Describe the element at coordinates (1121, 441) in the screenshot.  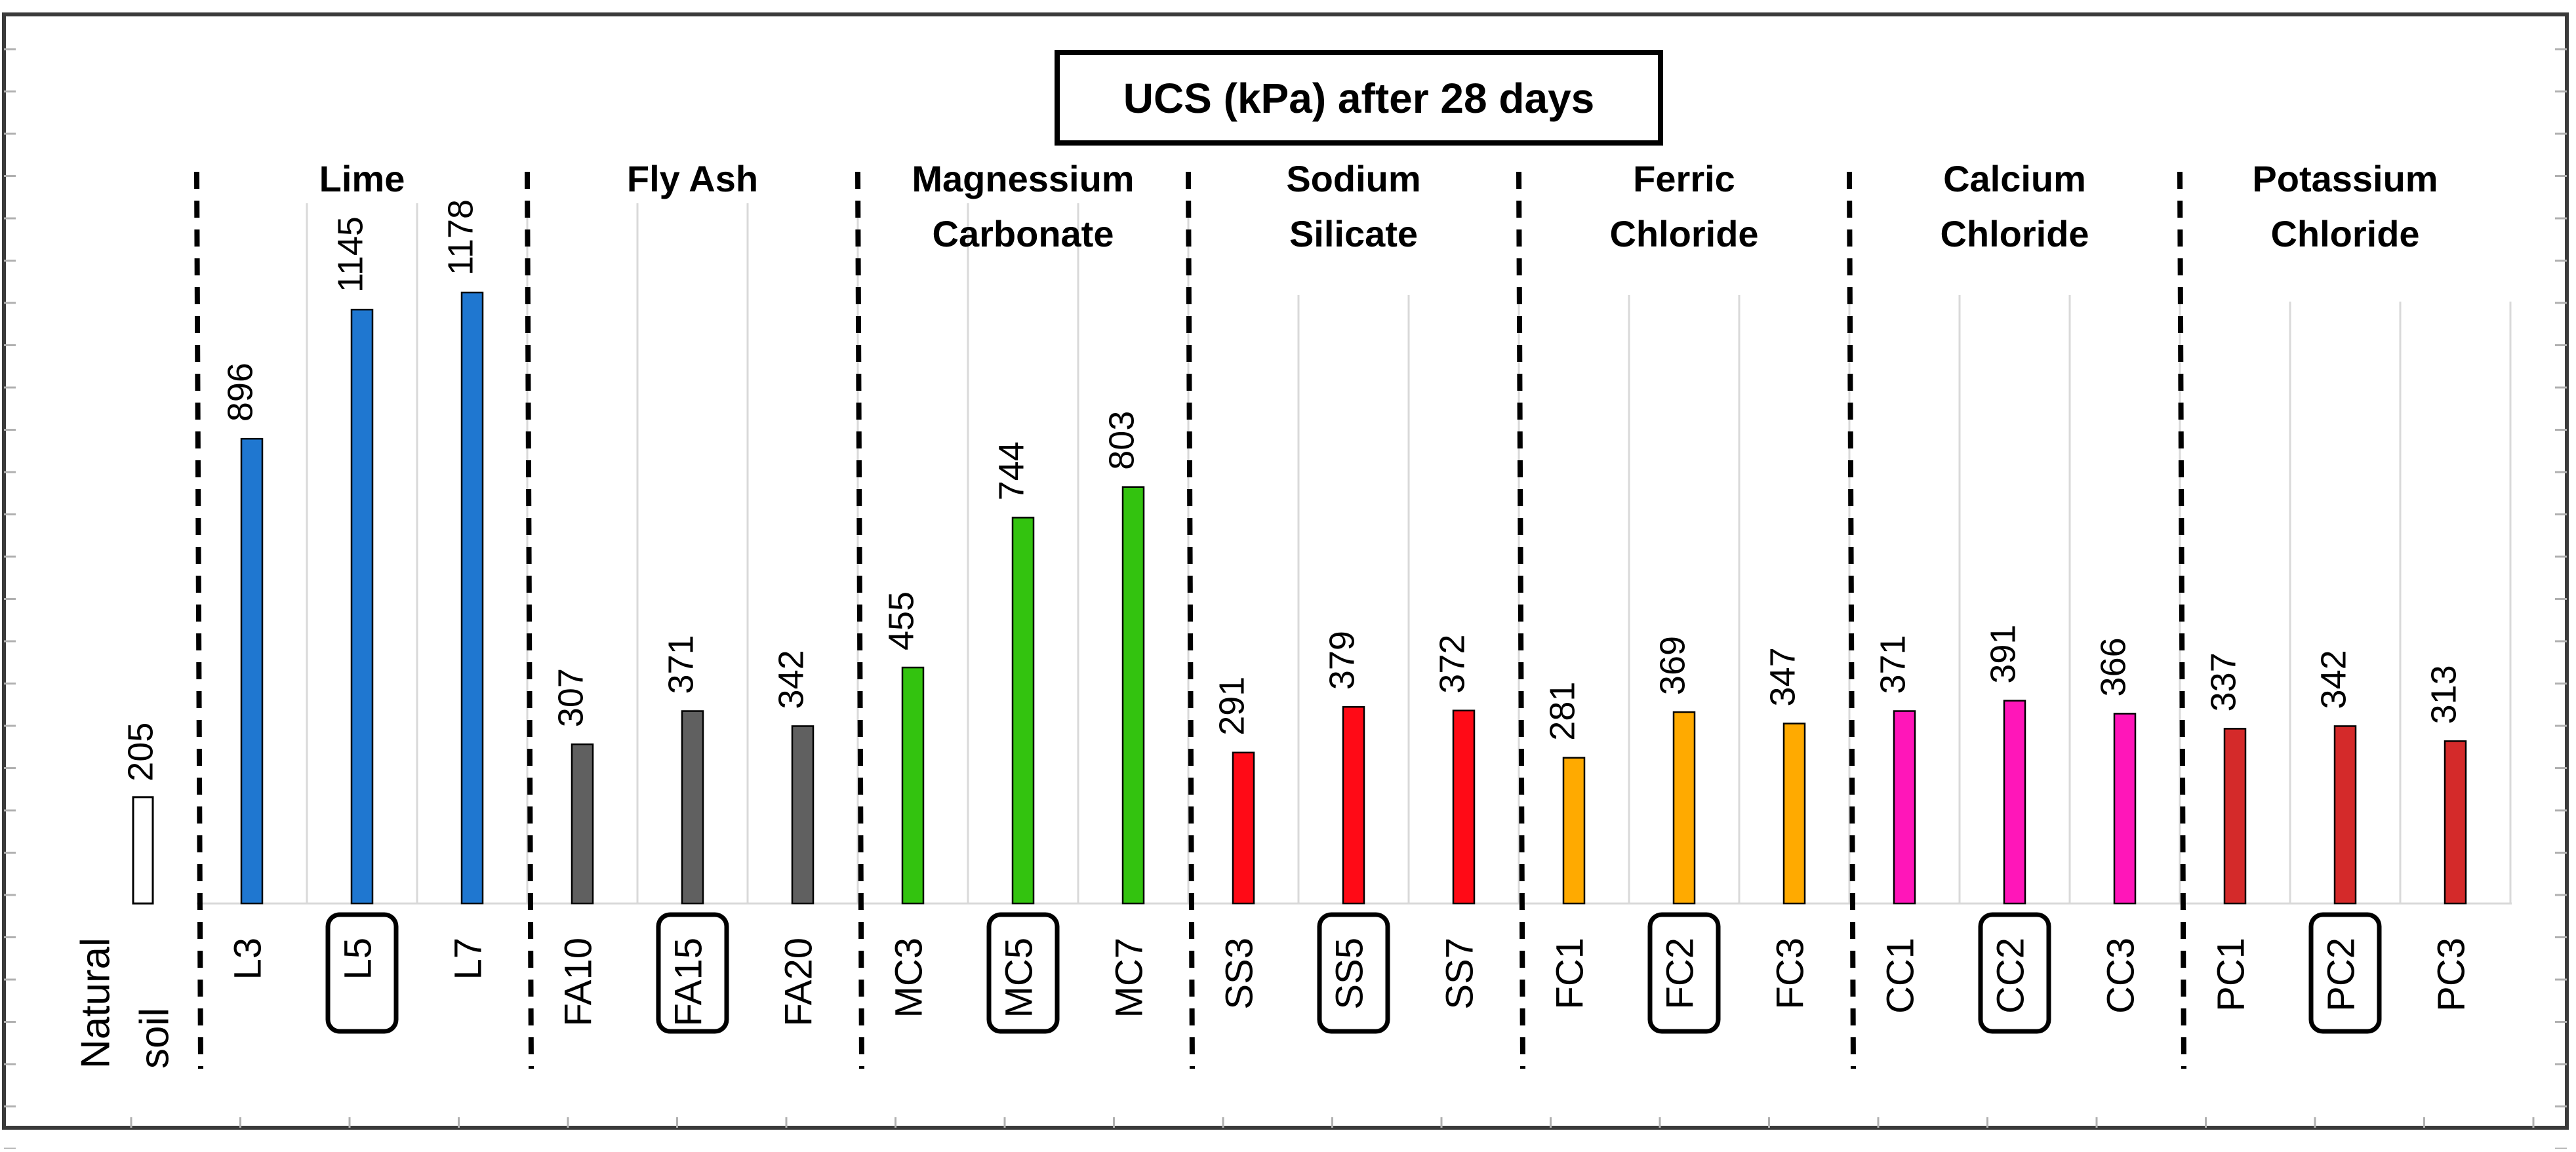
I see `data-label-mc7: 803` at that location.